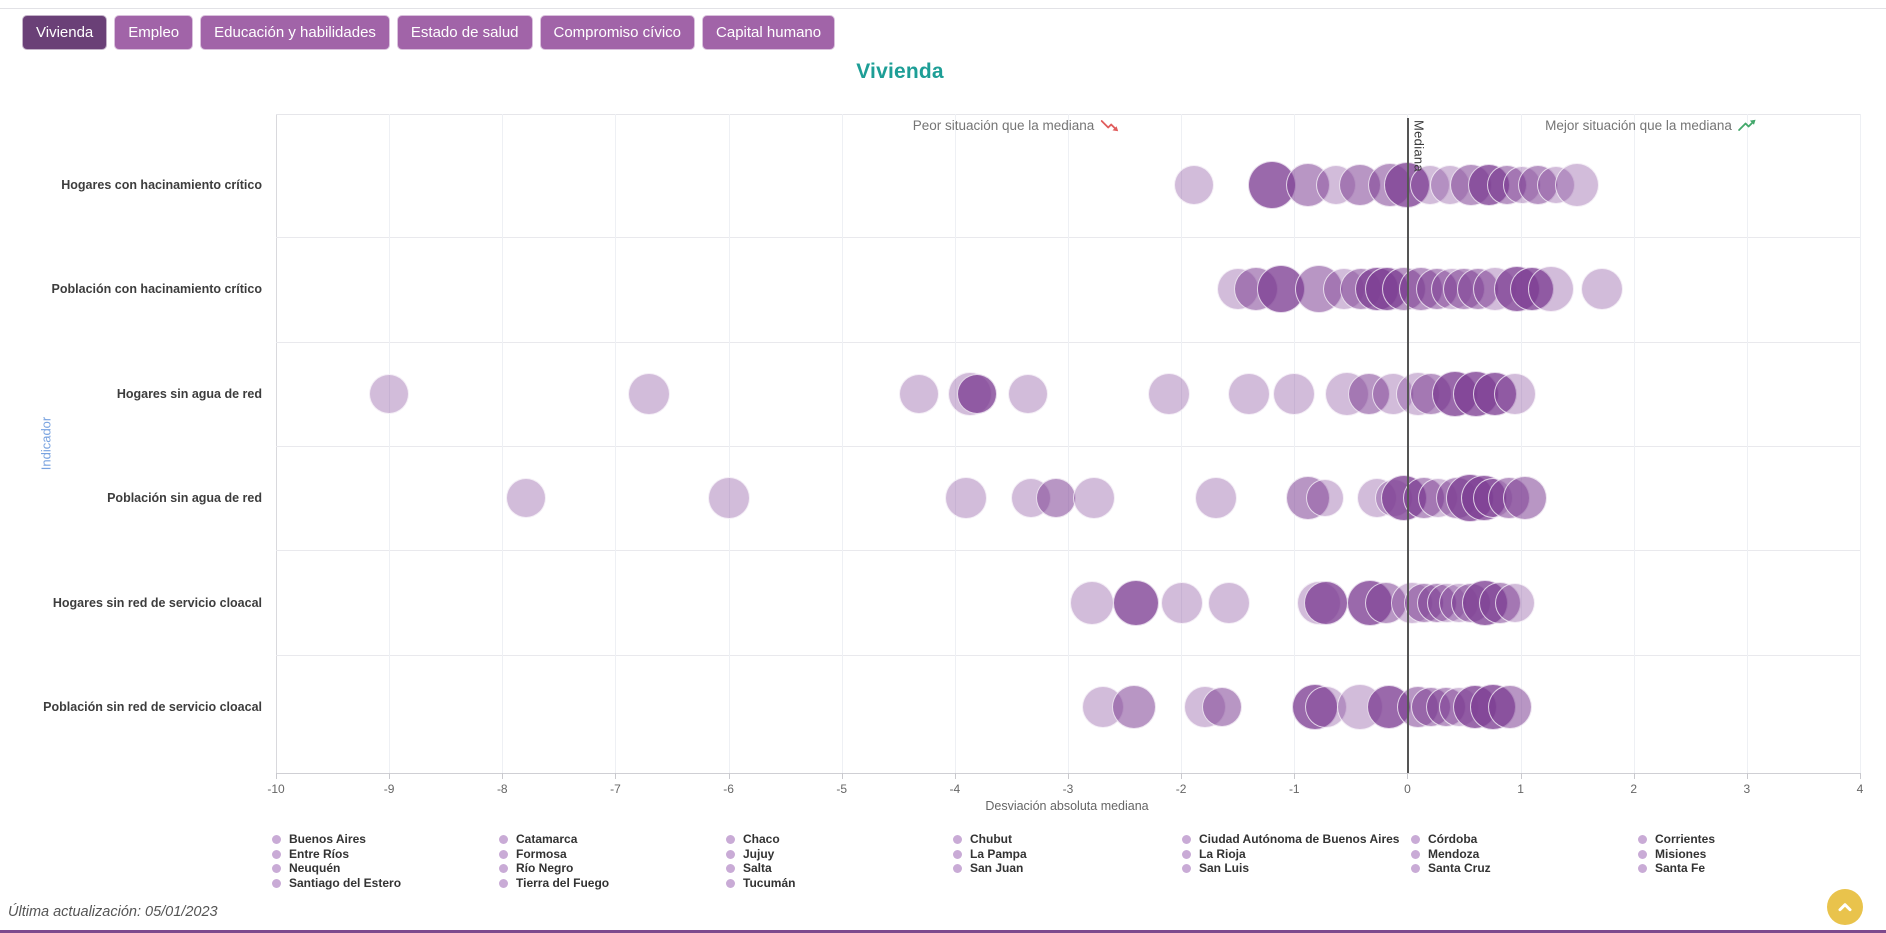 This screenshot has height=933, width=1886. I want to click on tab-empleo: Empleo, so click(154, 32).